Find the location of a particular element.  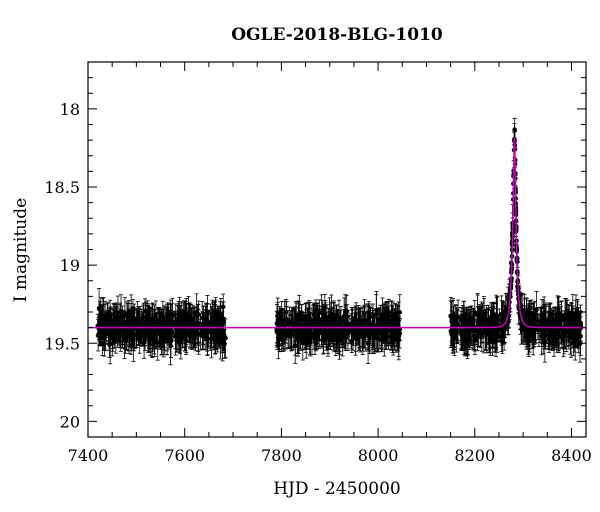

x-tick-label: 8000 is located at coordinates (378, 455).